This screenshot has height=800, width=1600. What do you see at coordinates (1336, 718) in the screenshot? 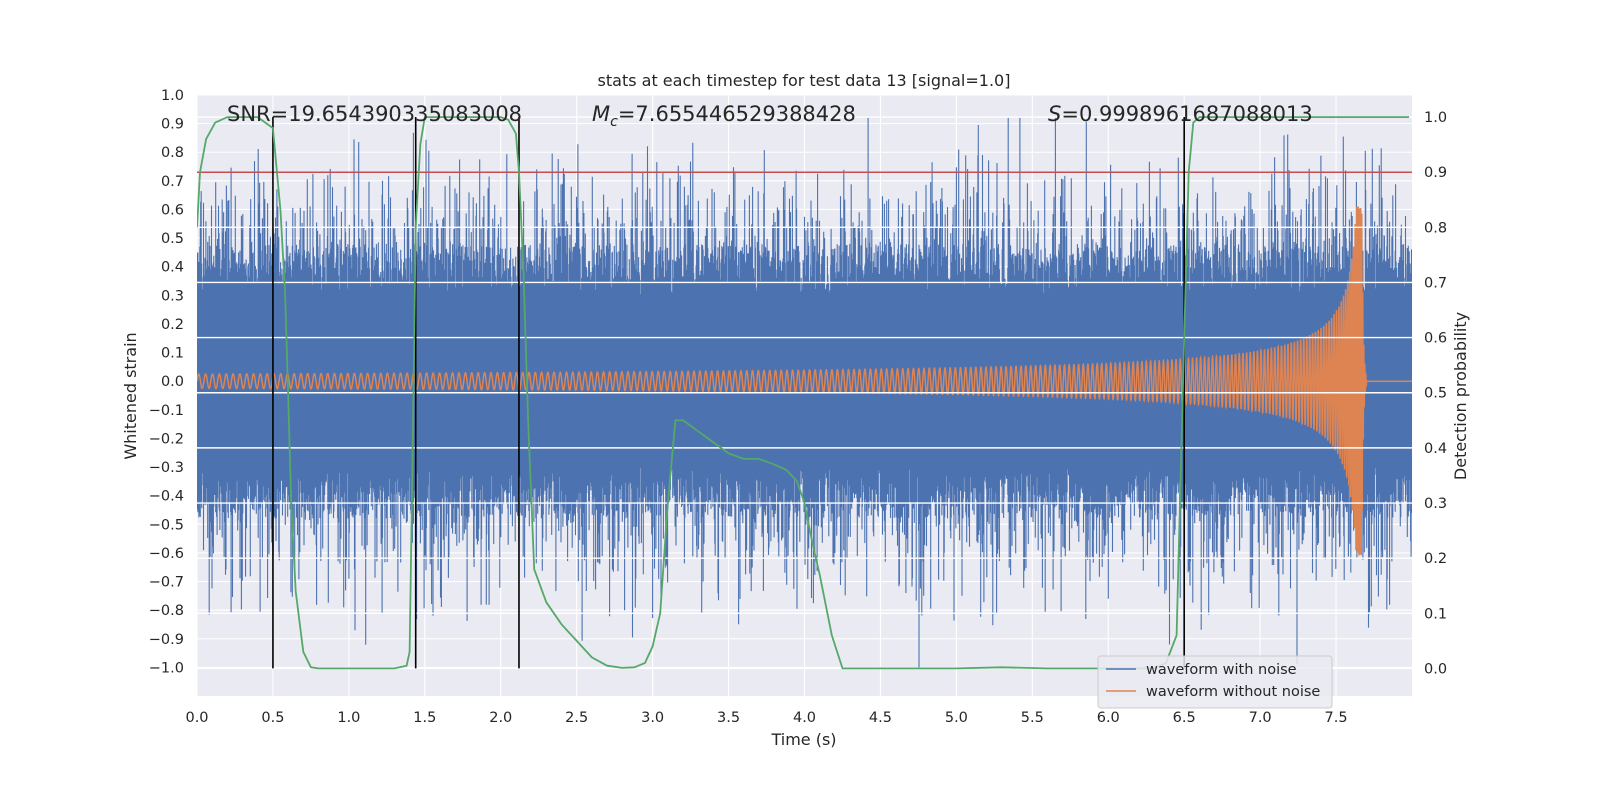
I see `x-tick-label: 7.5` at bounding box center [1336, 718].